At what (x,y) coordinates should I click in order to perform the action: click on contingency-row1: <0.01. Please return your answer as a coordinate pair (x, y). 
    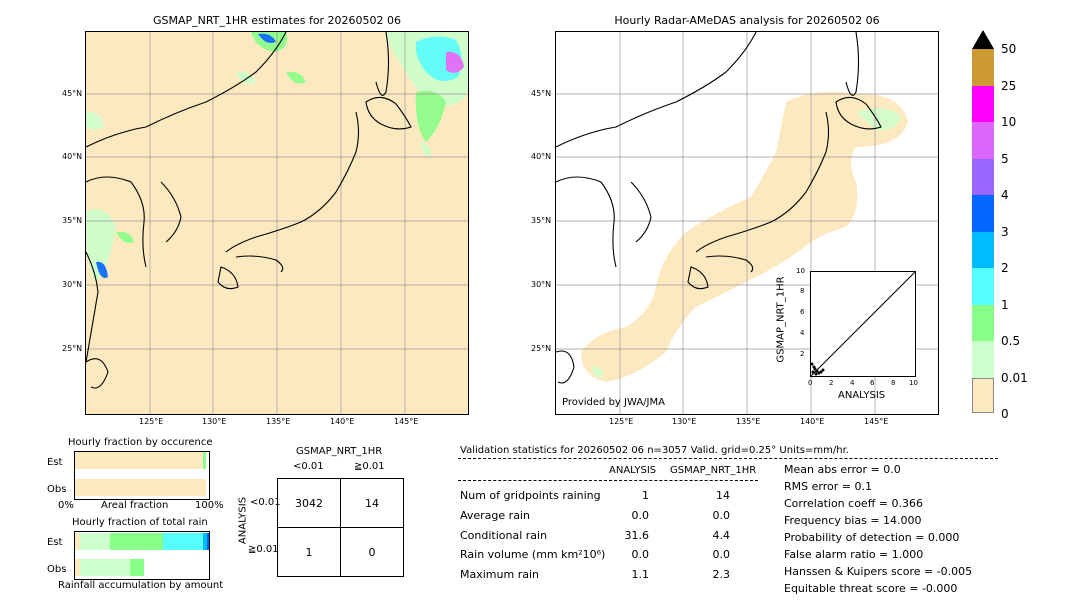
    Looking at the image, I should click on (265, 502).